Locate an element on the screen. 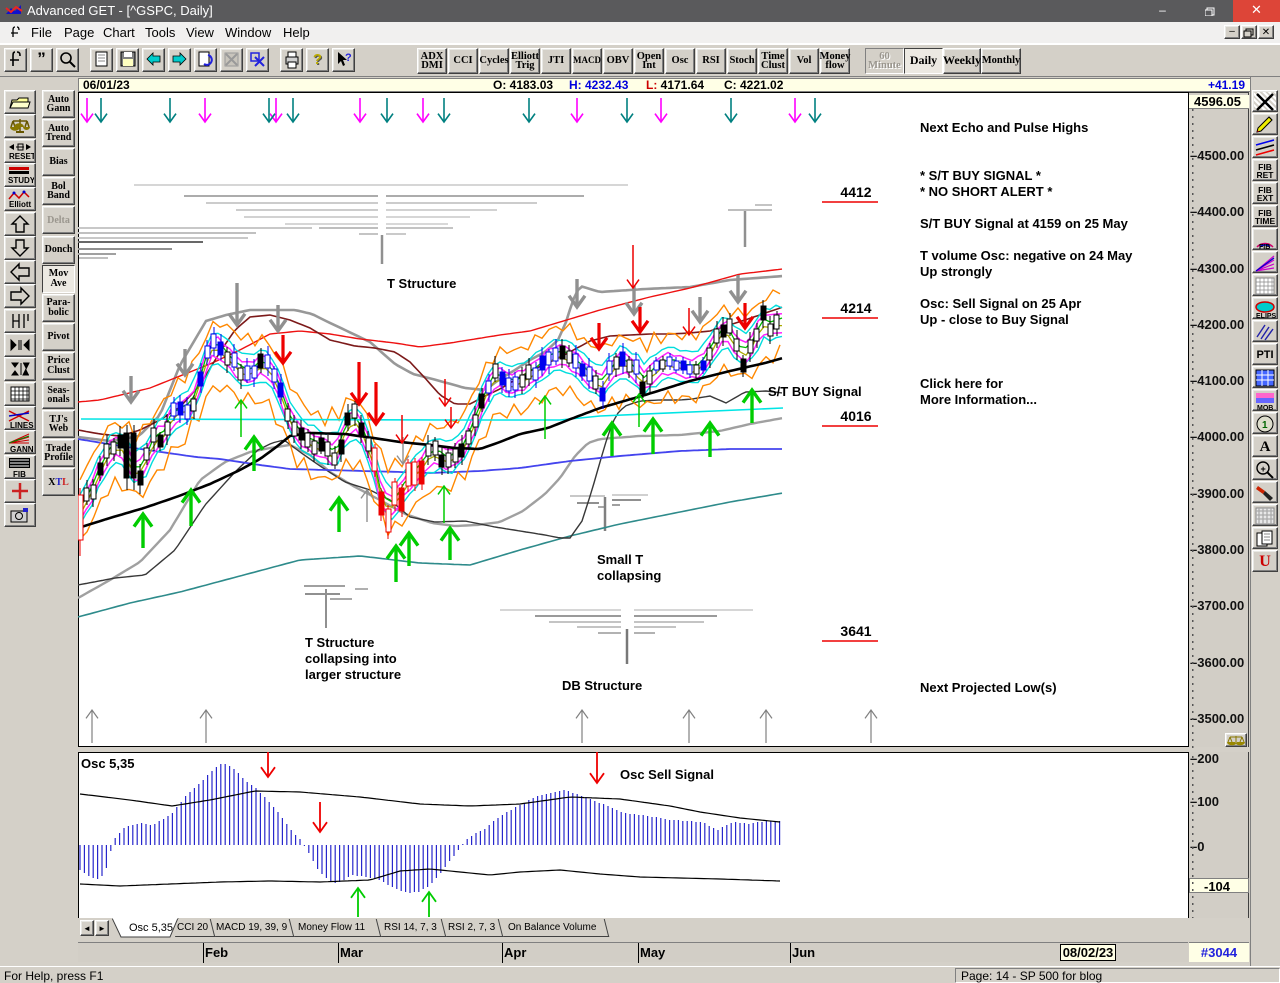  svg-text:S/T BUY Signal at 4159 on 25 M: S/T BUY Signal at 4159 on 25 May is located at coordinates (1024, 223).